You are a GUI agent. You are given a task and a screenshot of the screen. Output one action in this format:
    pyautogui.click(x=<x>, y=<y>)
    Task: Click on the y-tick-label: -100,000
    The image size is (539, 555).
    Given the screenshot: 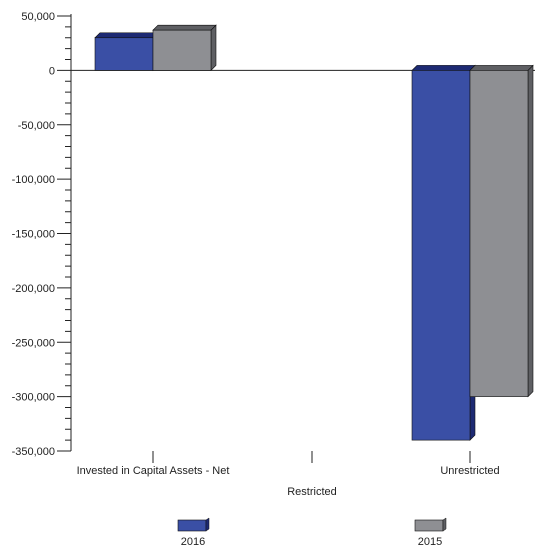 What is the action you would take?
    pyautogui.click(x=33, y=180)
    